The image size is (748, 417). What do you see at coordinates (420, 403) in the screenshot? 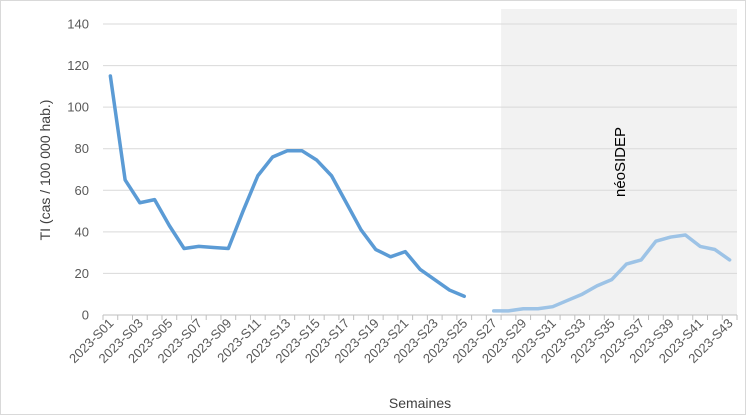
I see `x-axis-title: Semaines` at bounding box center [420, 403].